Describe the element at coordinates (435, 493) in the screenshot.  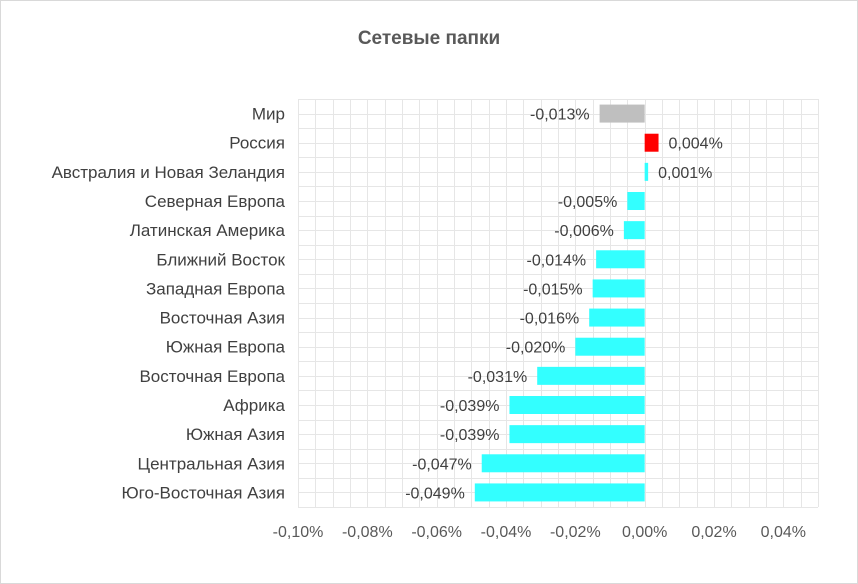
I see `data-label: -0,049%` at that location.